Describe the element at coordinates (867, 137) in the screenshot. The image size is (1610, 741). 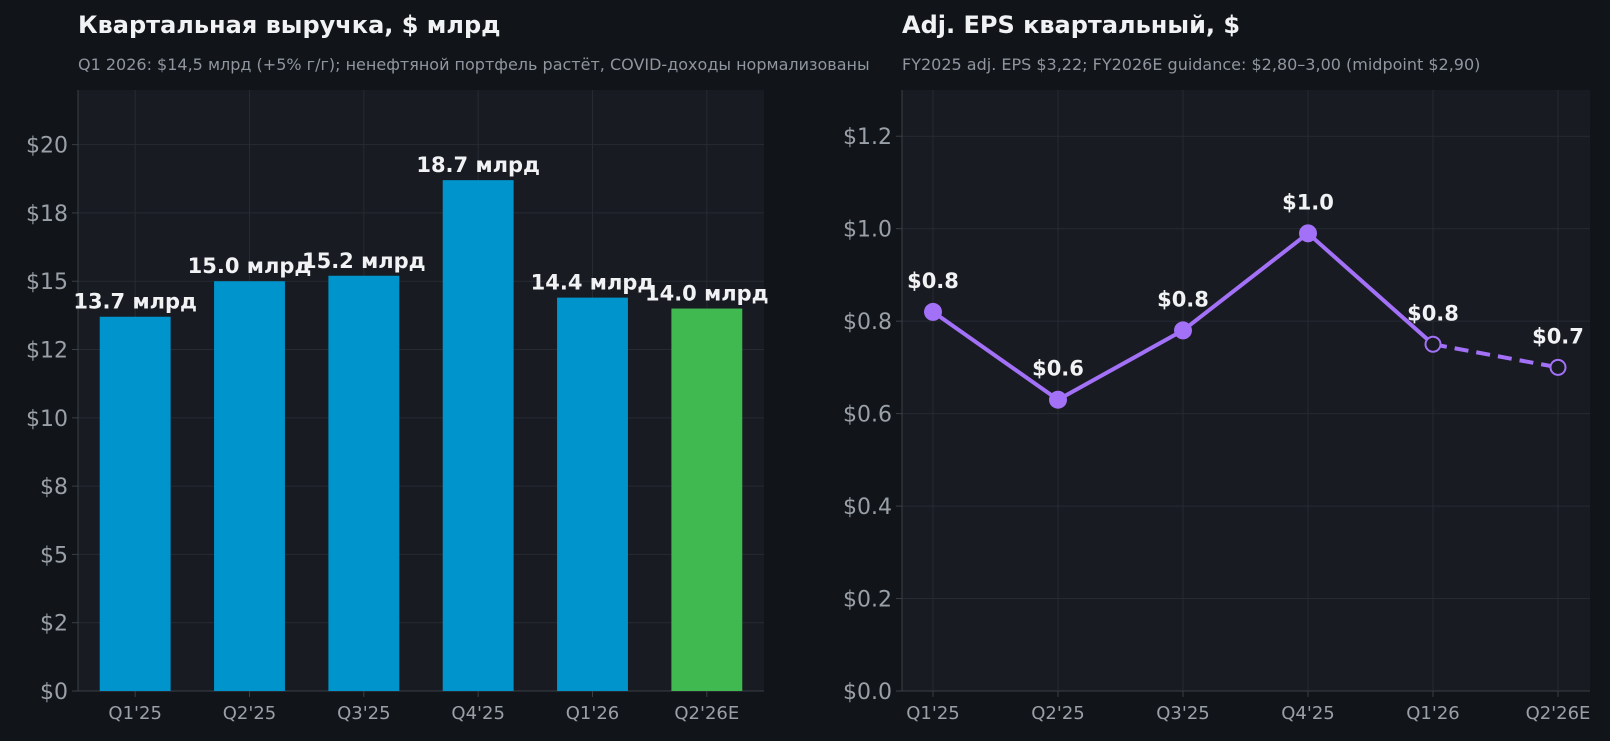
I see `eps-y-tick-label: $1.2` at that location.